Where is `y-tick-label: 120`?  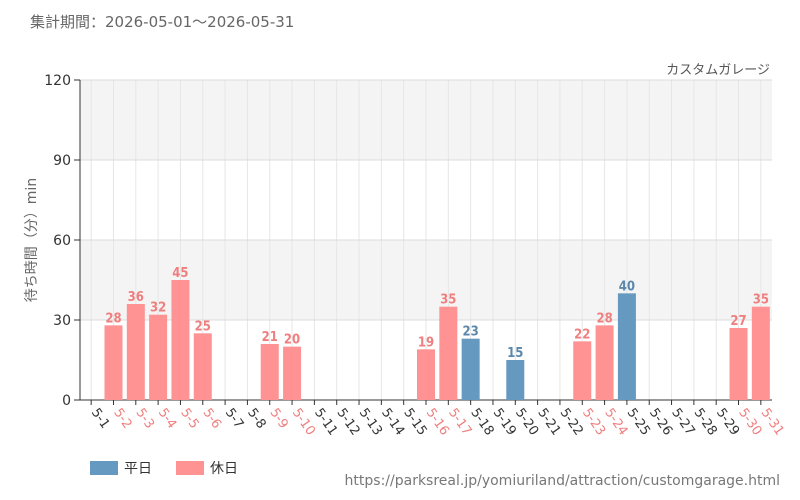
y-tick-label: 120 is located at coordinates (57, 81).